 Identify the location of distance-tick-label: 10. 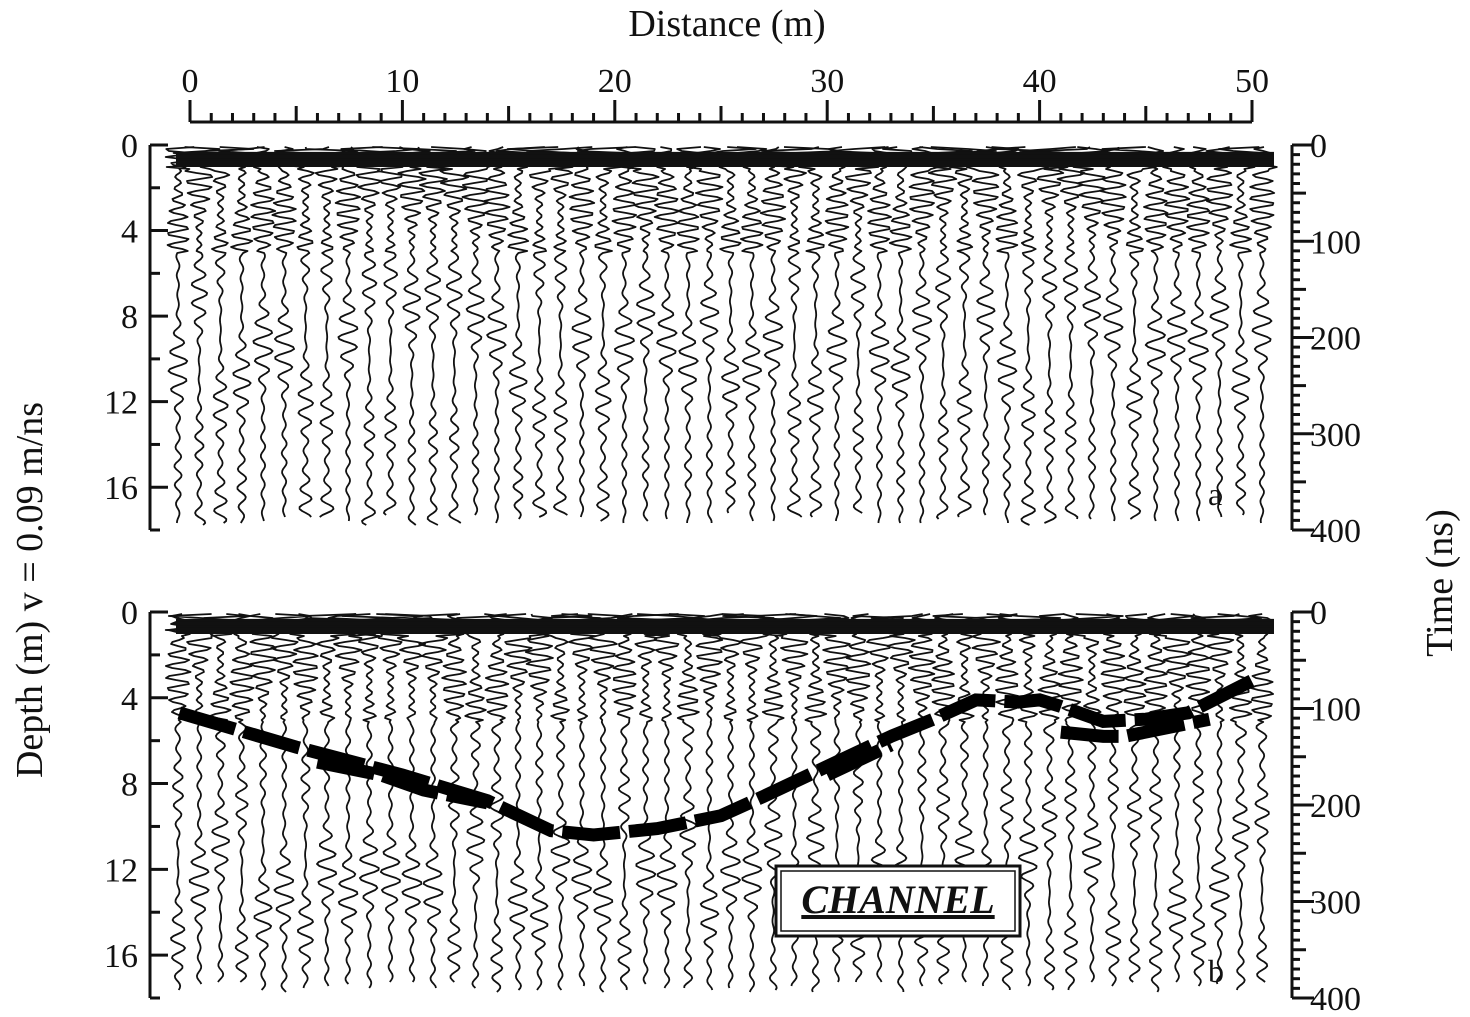
(402, 81).